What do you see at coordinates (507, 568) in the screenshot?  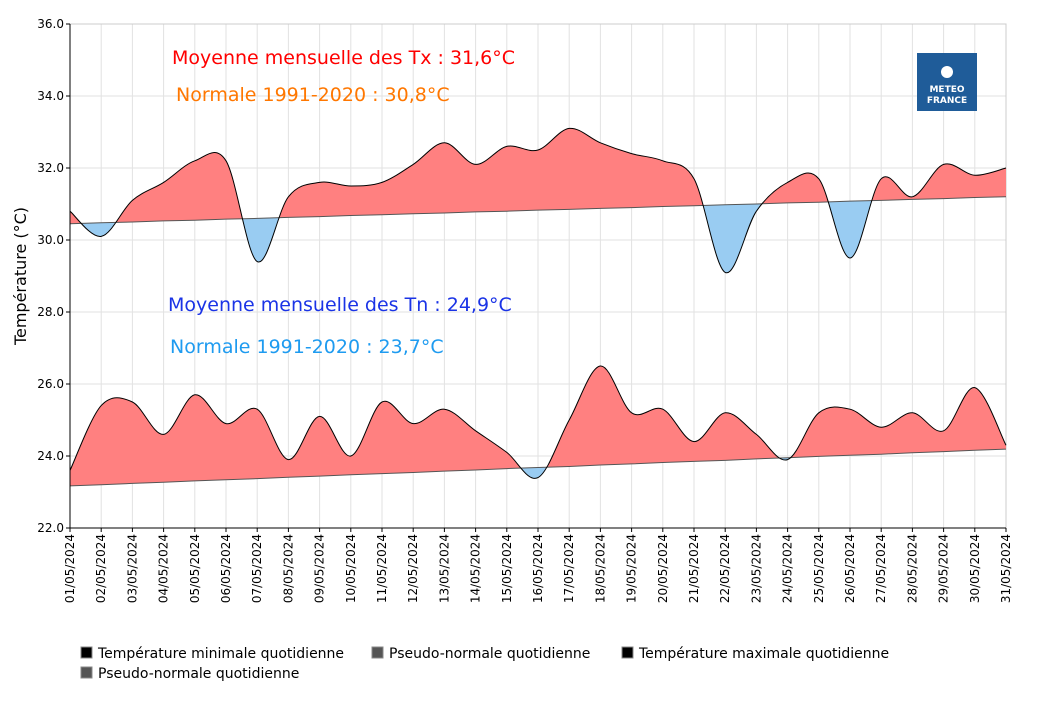 I see `x-tick-label: 15/05/2024` at bounding box center [507, 568].